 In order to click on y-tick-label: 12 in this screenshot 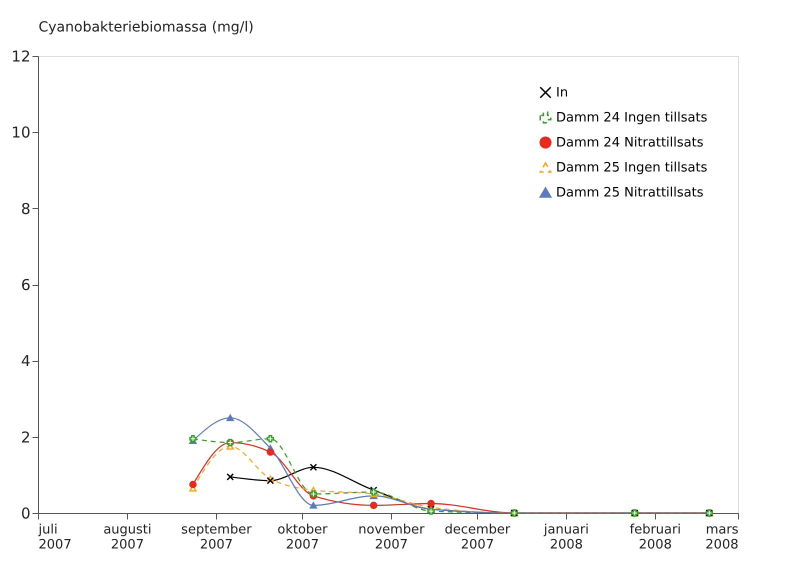, I will do `click(20, 57)`.